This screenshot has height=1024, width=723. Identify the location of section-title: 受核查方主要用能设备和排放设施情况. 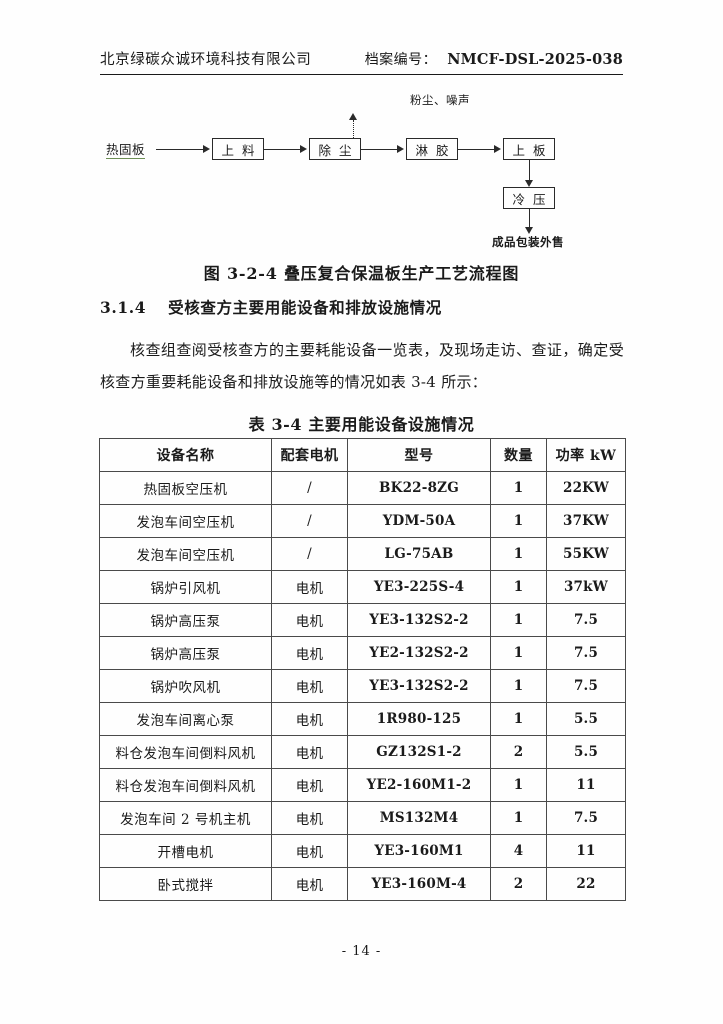
(305, 307).